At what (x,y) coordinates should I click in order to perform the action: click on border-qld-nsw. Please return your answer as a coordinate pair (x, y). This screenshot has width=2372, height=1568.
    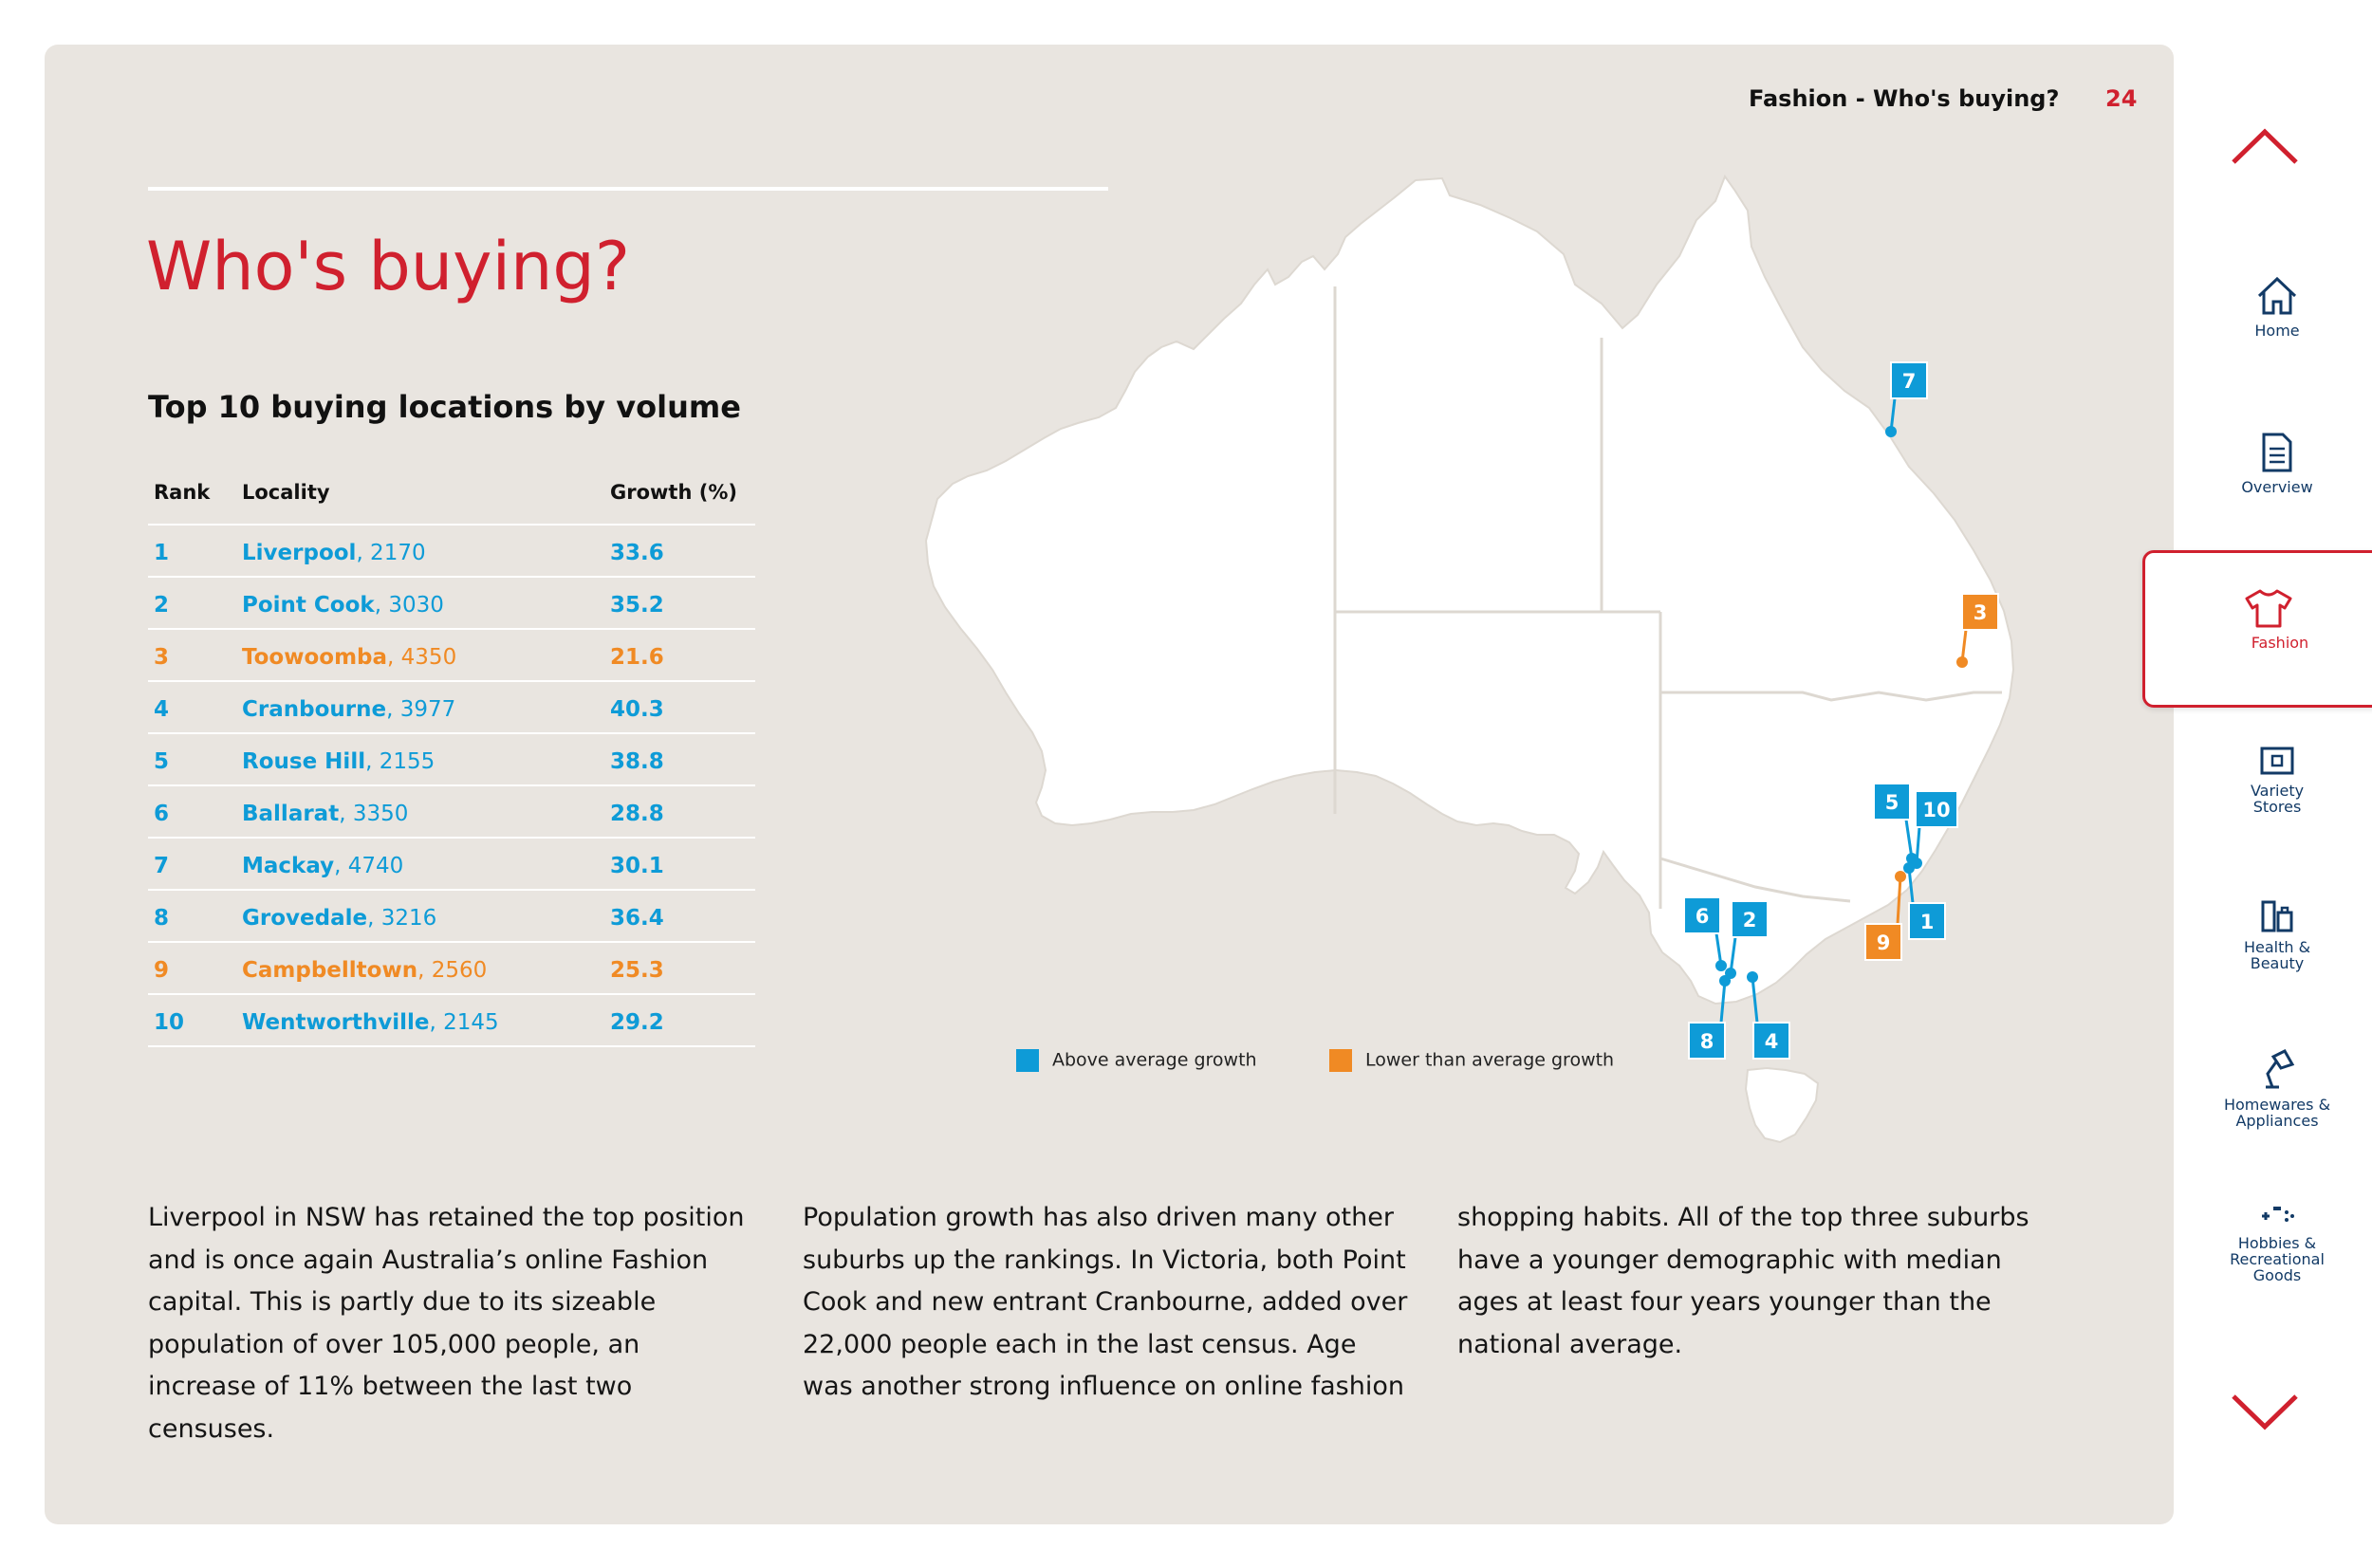
    Looking at the image, I should click on (1831, 697).